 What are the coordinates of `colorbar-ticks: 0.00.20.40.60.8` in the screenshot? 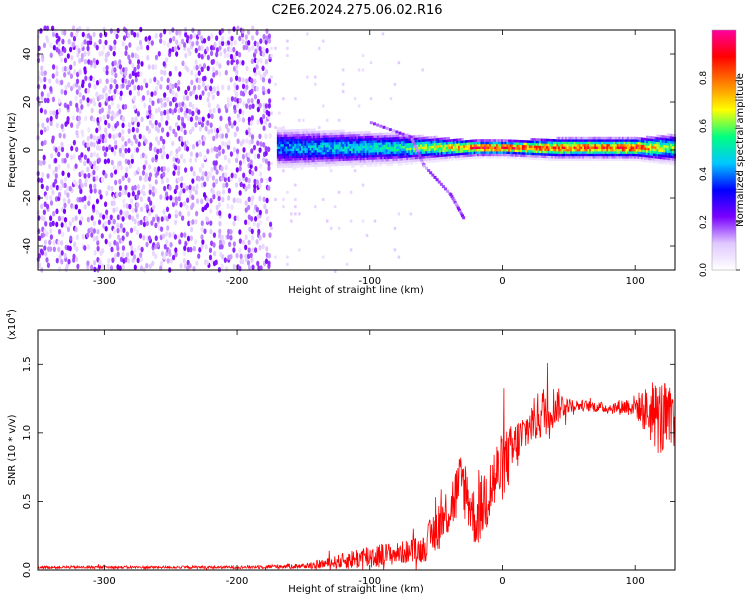 It's located at (719, 174).